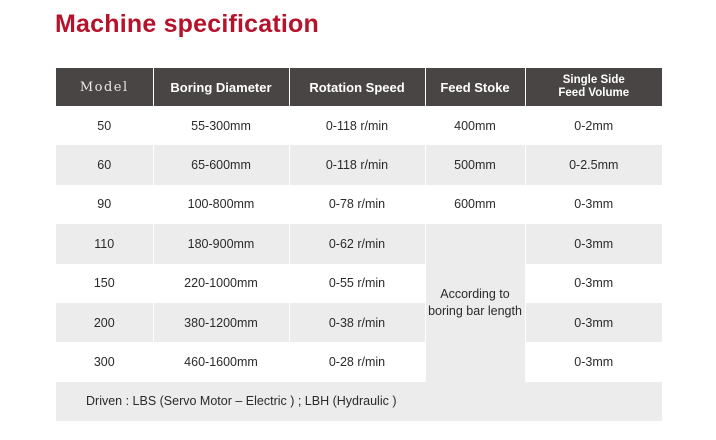  What do you see at coordinates (594, 93) in the screenshot?
I see `header-feed-volume-line2: Feed Volume` at bounding box center [594, 93].